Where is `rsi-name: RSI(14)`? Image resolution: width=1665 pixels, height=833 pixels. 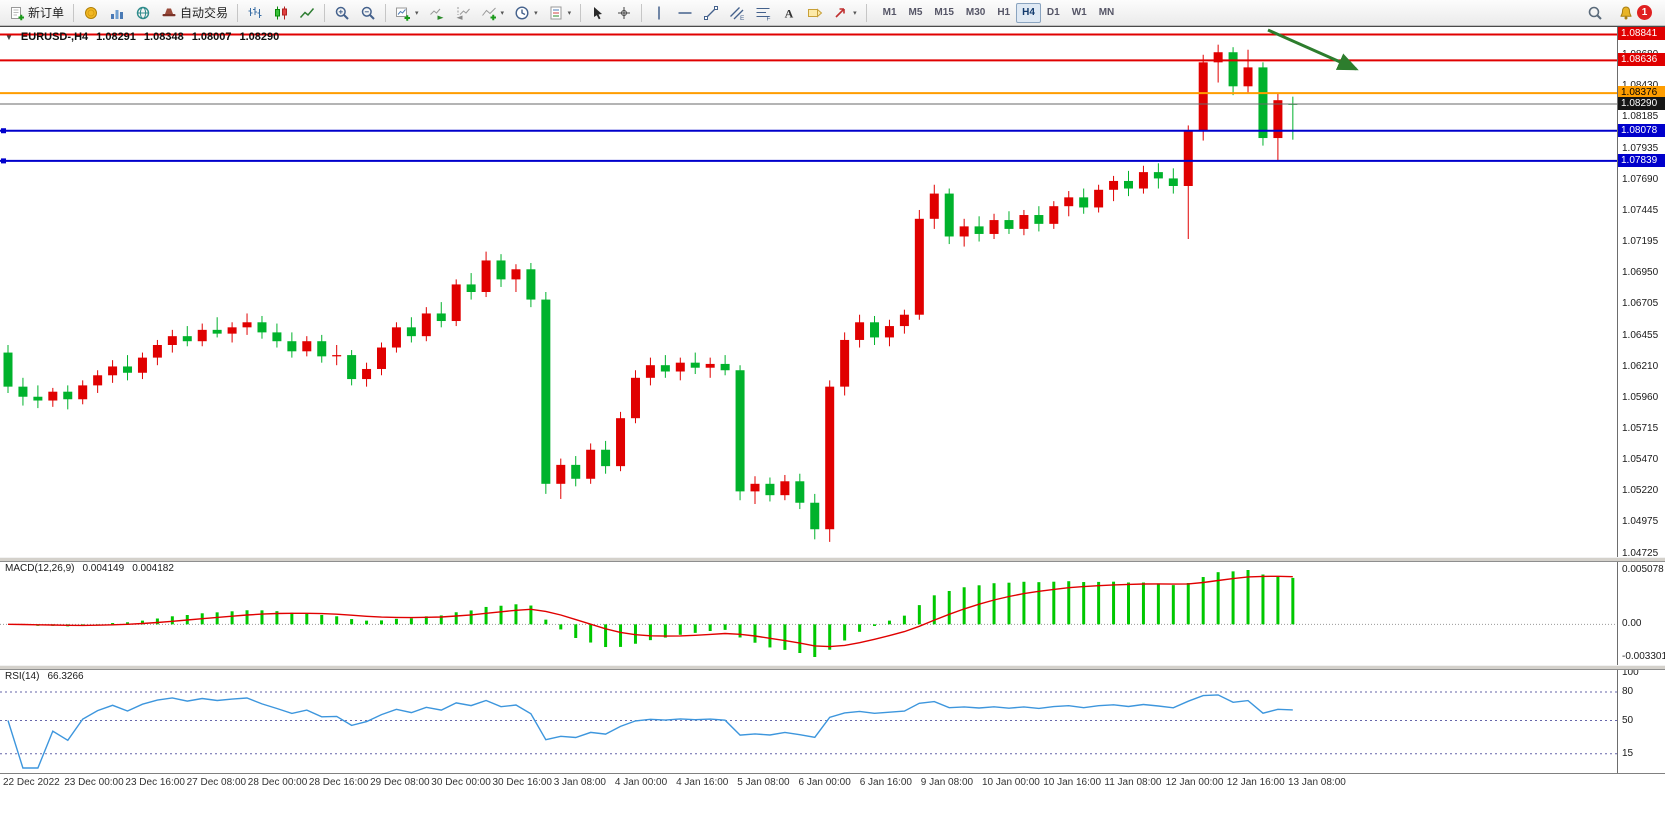
rsi-name: RSI(14) is located at coordinates (22, 676).